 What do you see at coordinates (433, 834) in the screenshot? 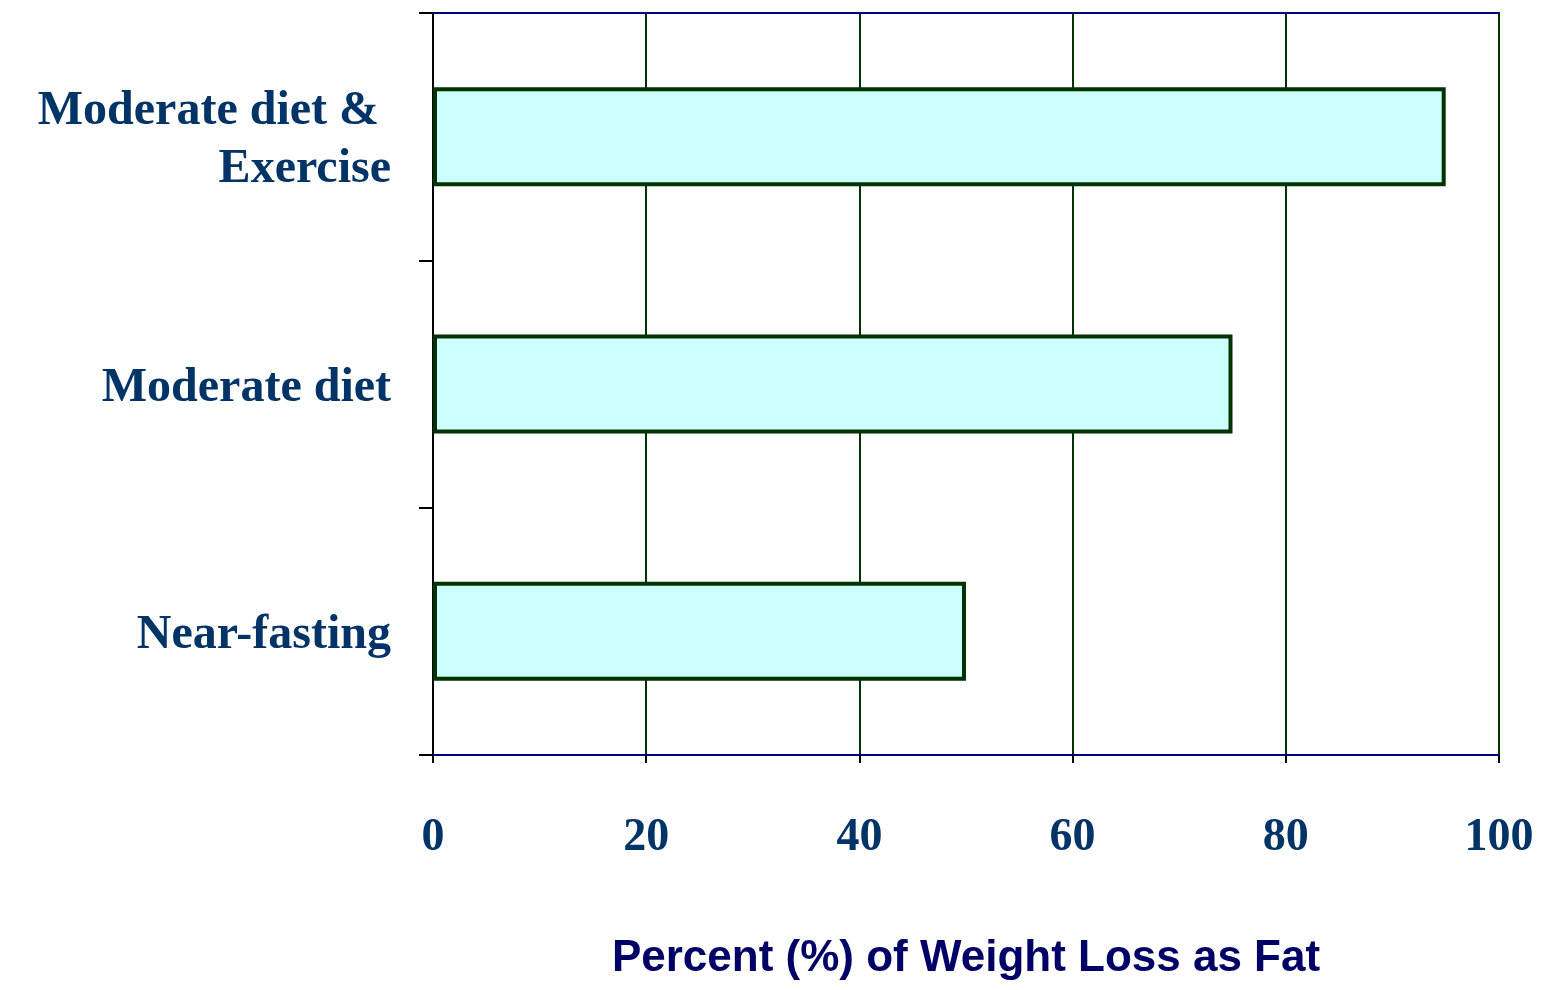
I see `x-tick-label: 0` at bounding box center [433, 834].